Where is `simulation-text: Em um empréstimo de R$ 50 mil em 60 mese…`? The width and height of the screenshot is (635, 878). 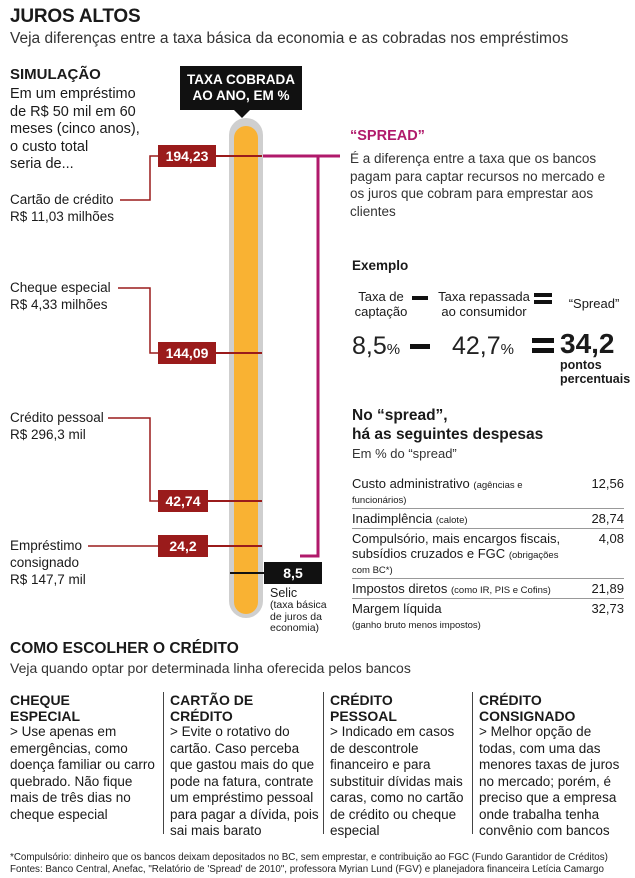
simulation-text: Em um empréstimo de R$ 50 mil em 60 mese… is located at coordinates (75, 129).